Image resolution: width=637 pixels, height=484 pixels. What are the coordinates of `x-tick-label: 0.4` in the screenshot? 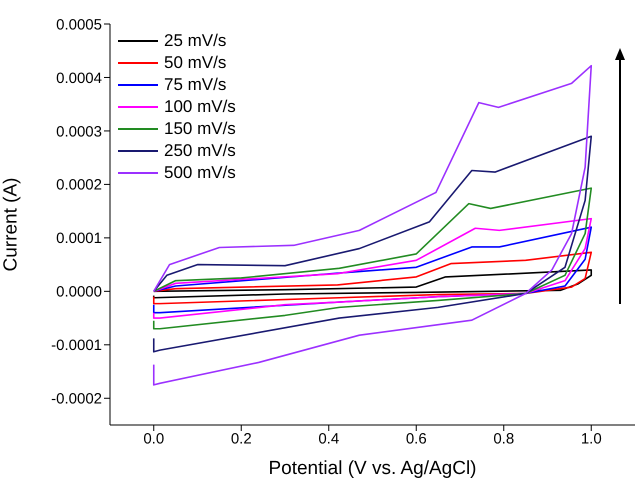 It's located at (329, 439).